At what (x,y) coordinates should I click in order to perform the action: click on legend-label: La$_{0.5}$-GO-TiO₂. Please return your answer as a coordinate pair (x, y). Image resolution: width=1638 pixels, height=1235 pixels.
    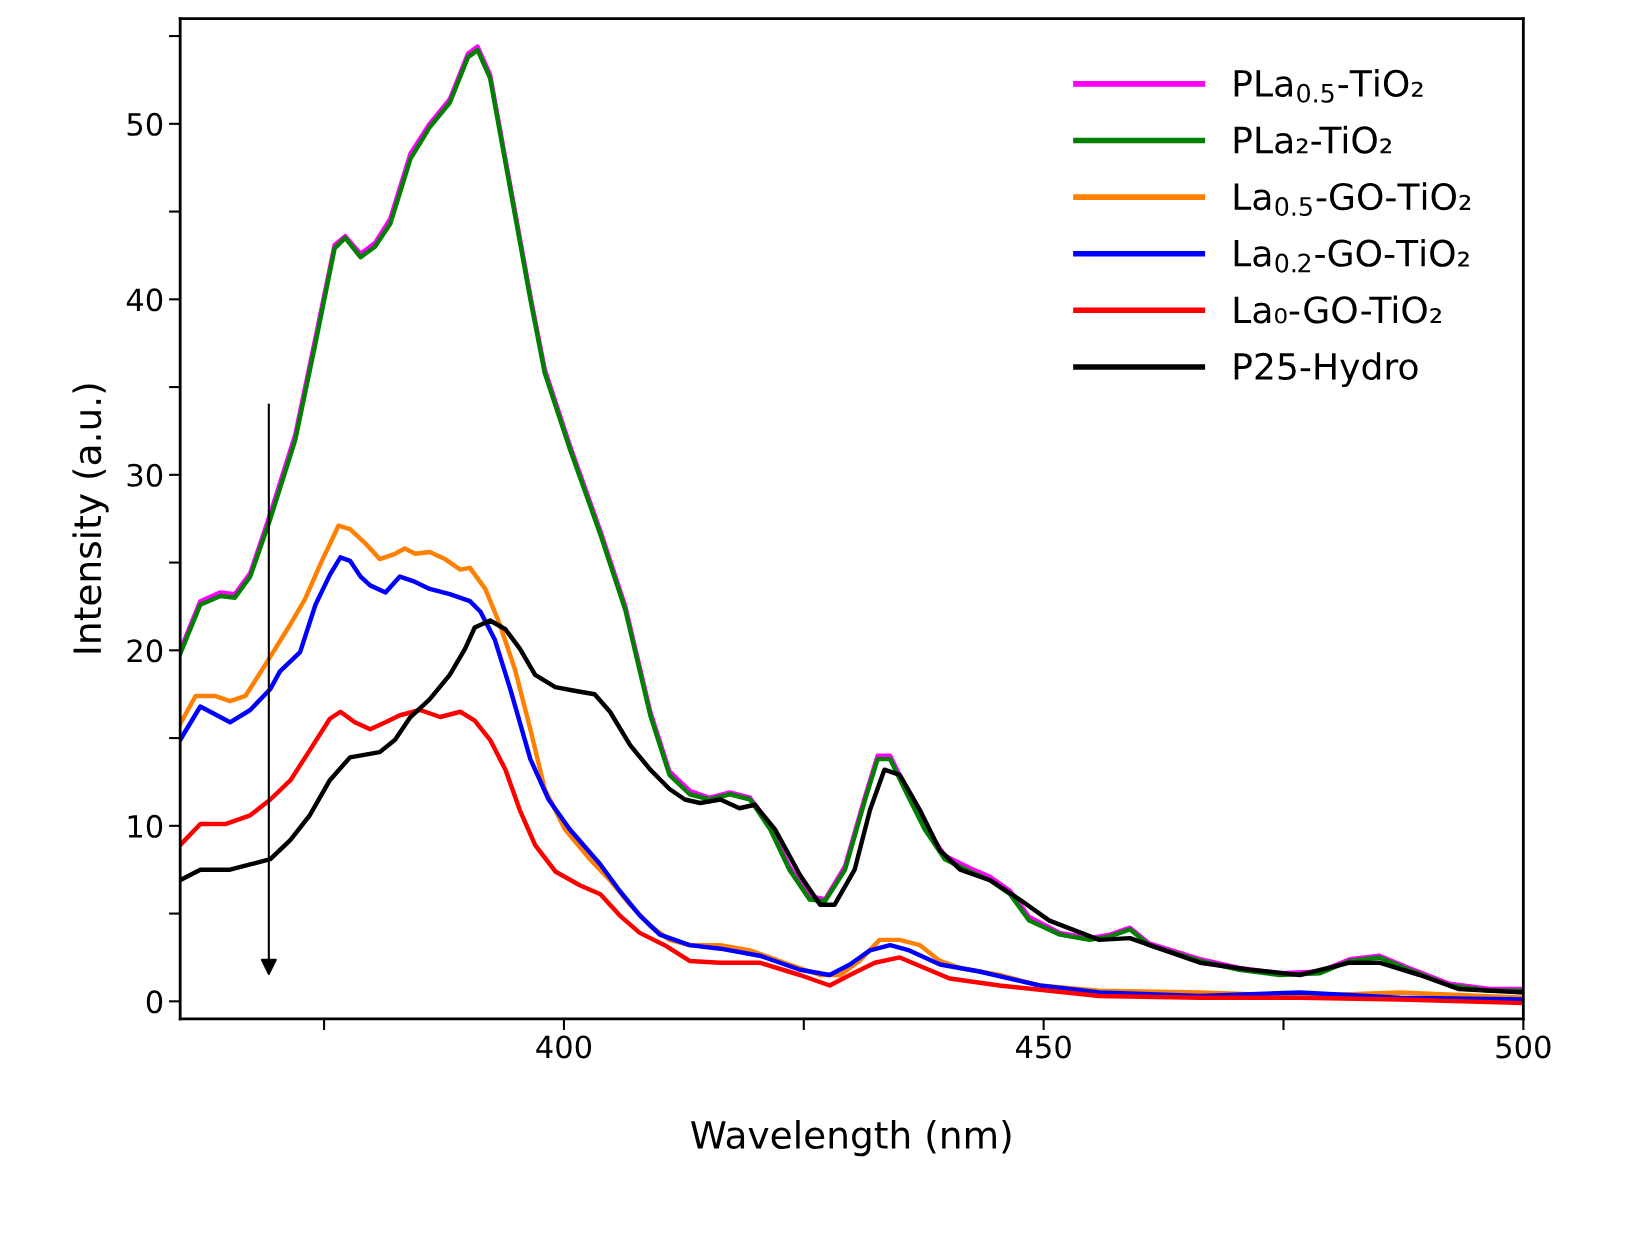
    Looking at the image, I should click on (1352, 199).